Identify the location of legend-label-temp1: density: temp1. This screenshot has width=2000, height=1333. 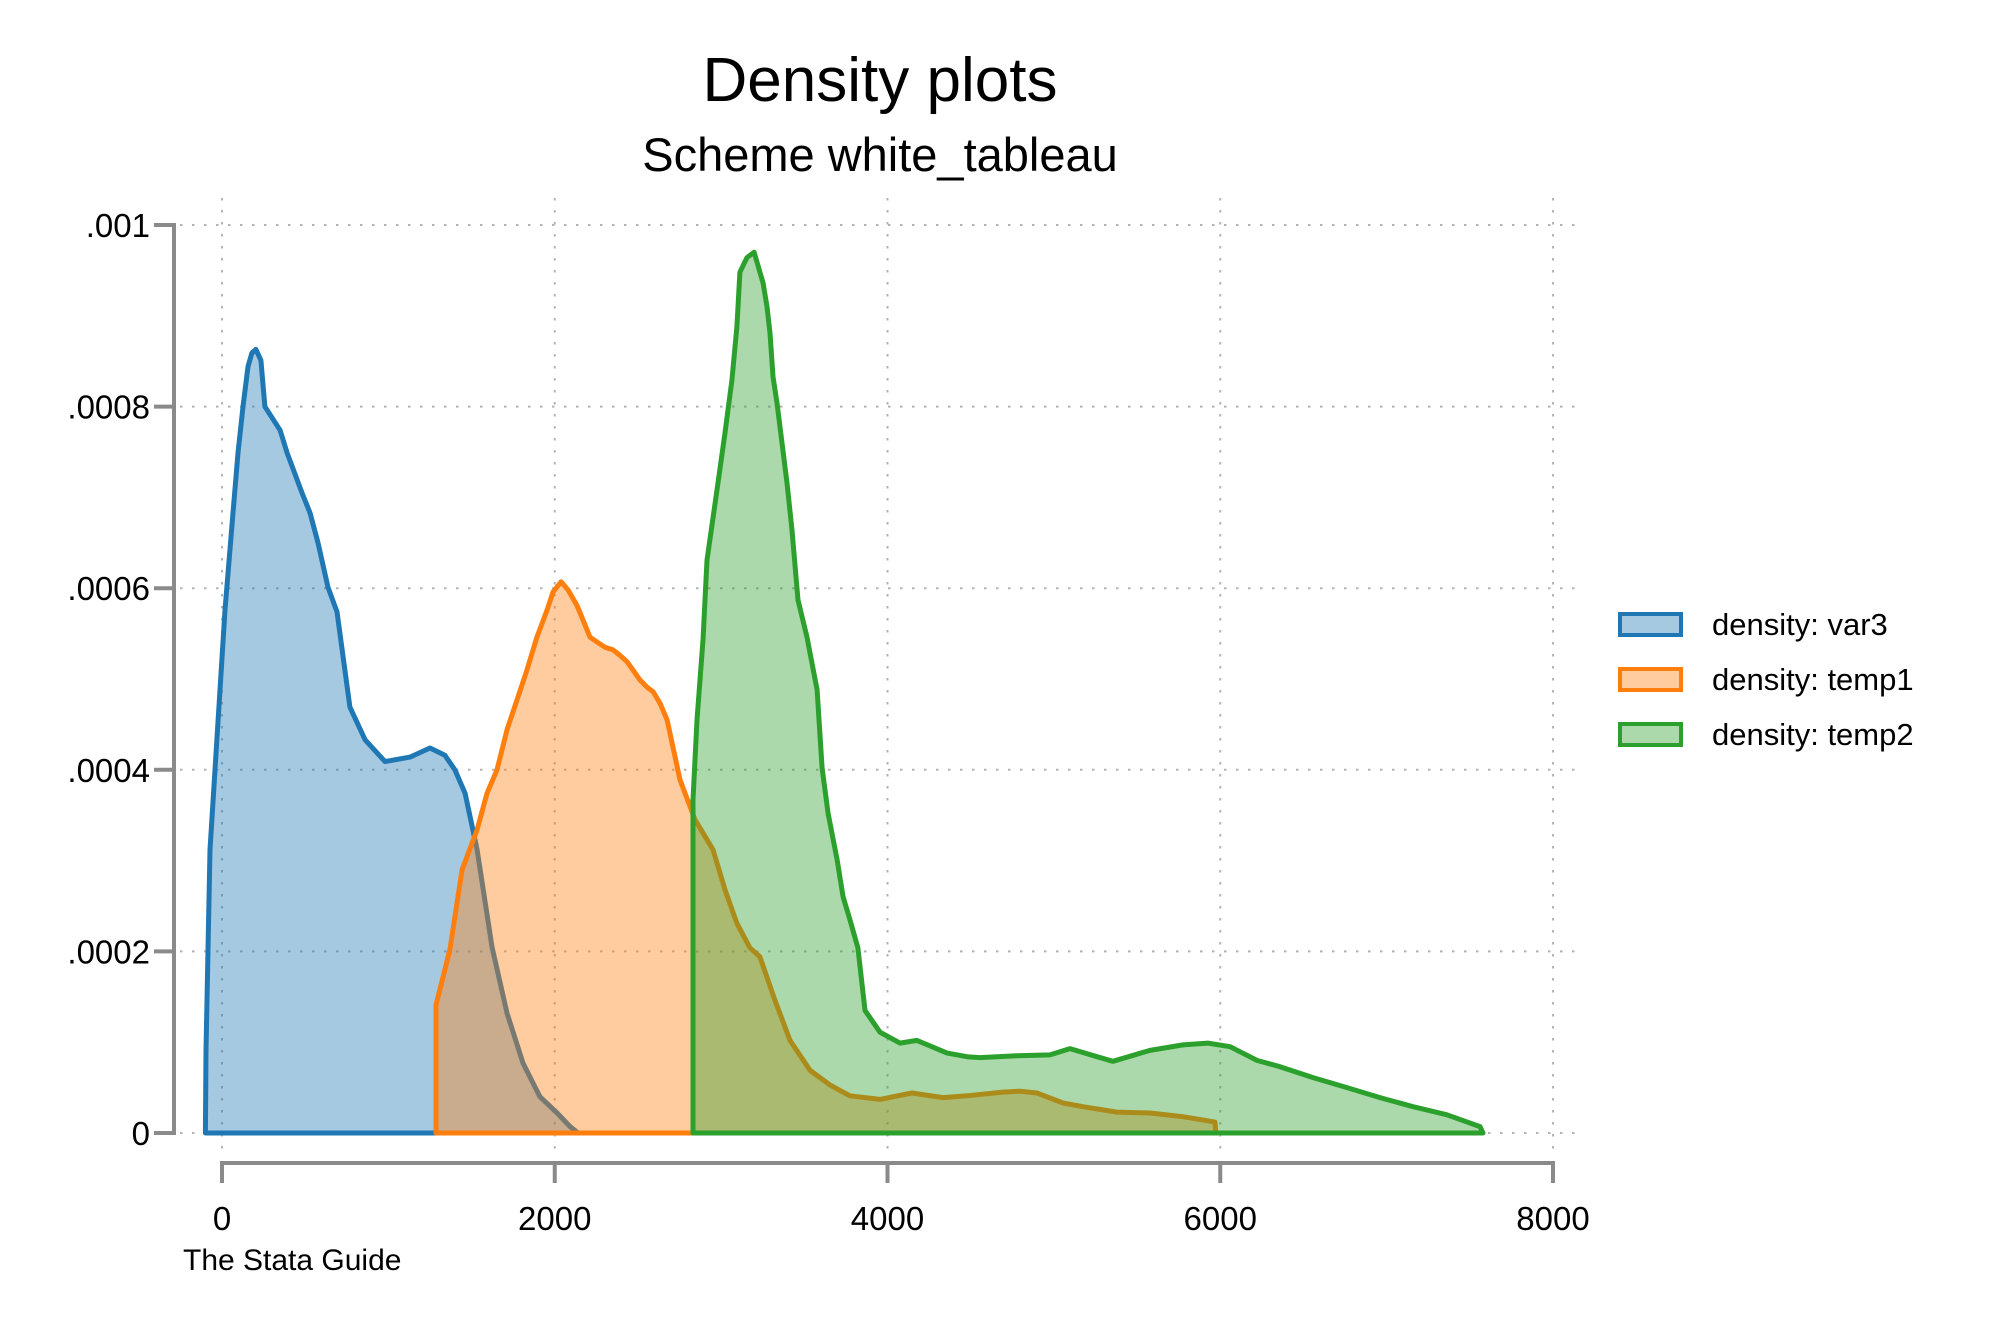
(1813, 679).